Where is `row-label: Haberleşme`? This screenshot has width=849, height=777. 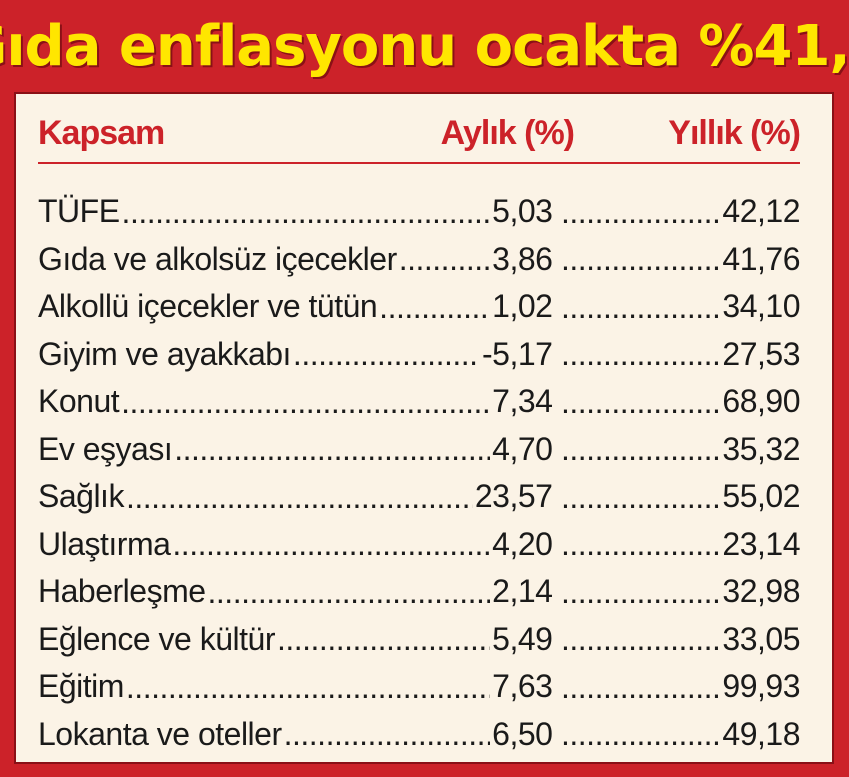 row-label: Haberleşme is located at coordinates (122, 591).